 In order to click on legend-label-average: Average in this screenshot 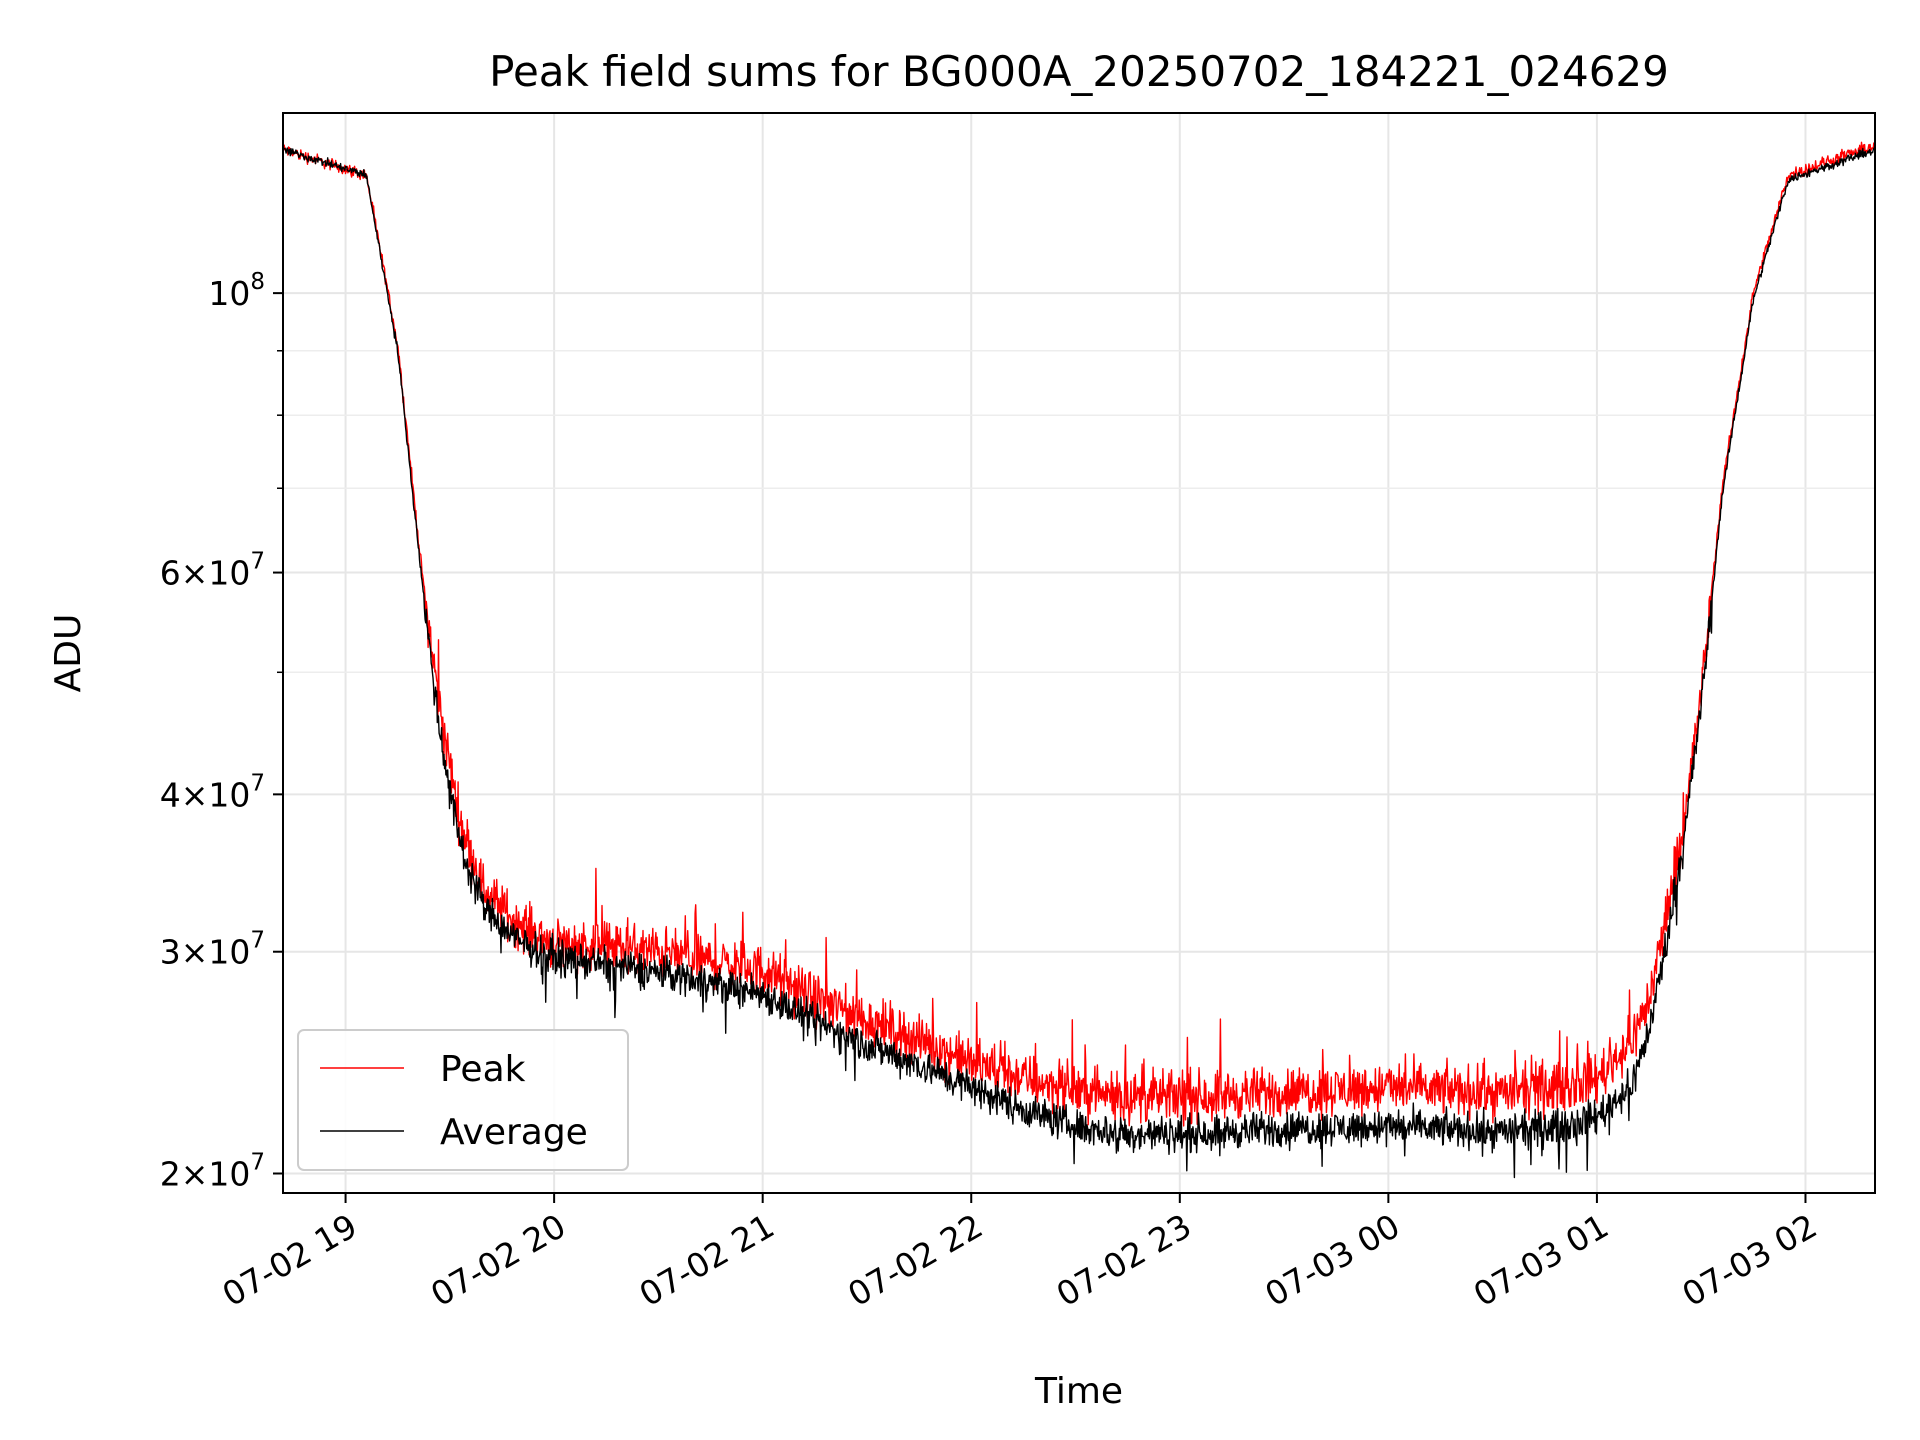, I will do `click(514, 1132)`.